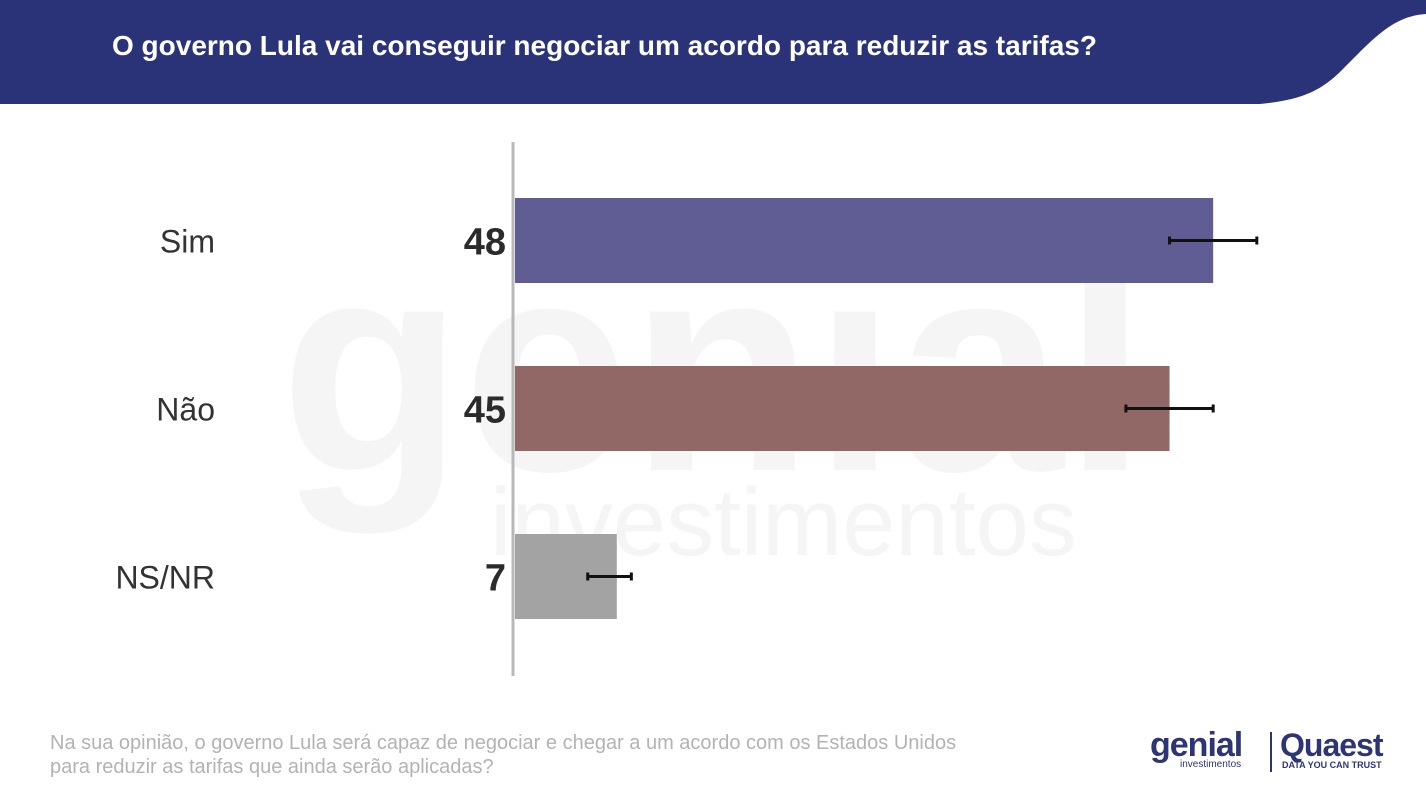 This screenshot has height=798, width=1426. I want to click on value-label-1: 48, so click(485, 243).